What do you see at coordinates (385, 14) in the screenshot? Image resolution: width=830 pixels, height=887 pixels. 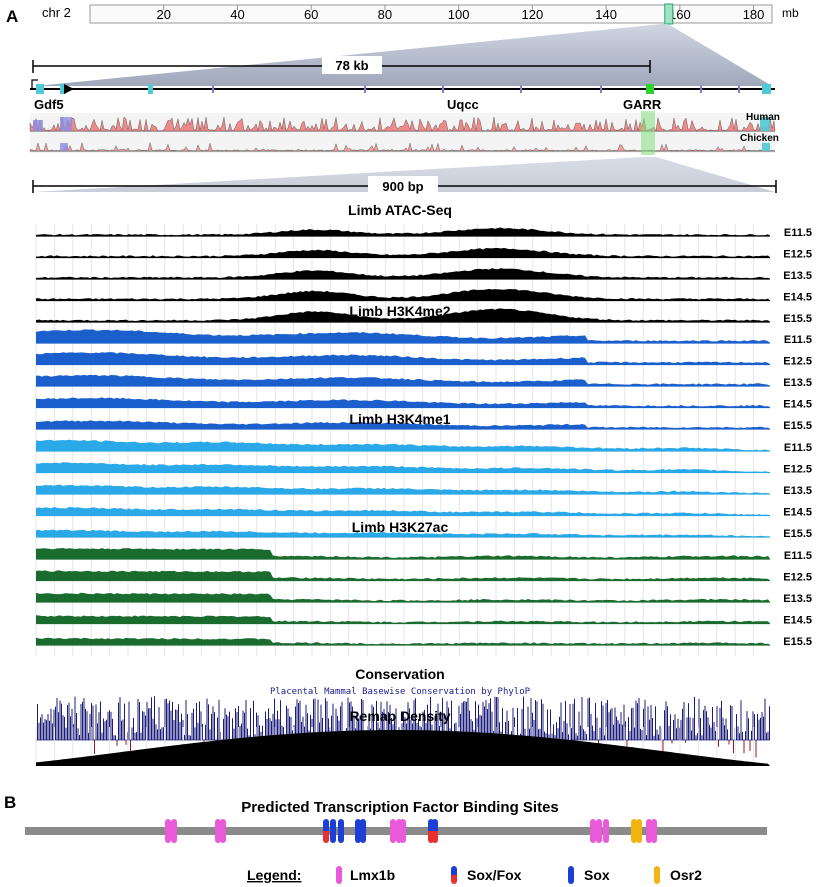 I see `chromosome-tick-label: 80` at bounding box center [385, 14].